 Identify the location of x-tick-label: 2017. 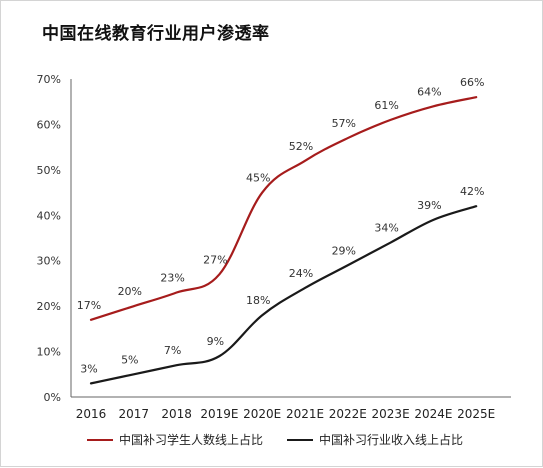
(134, 414).